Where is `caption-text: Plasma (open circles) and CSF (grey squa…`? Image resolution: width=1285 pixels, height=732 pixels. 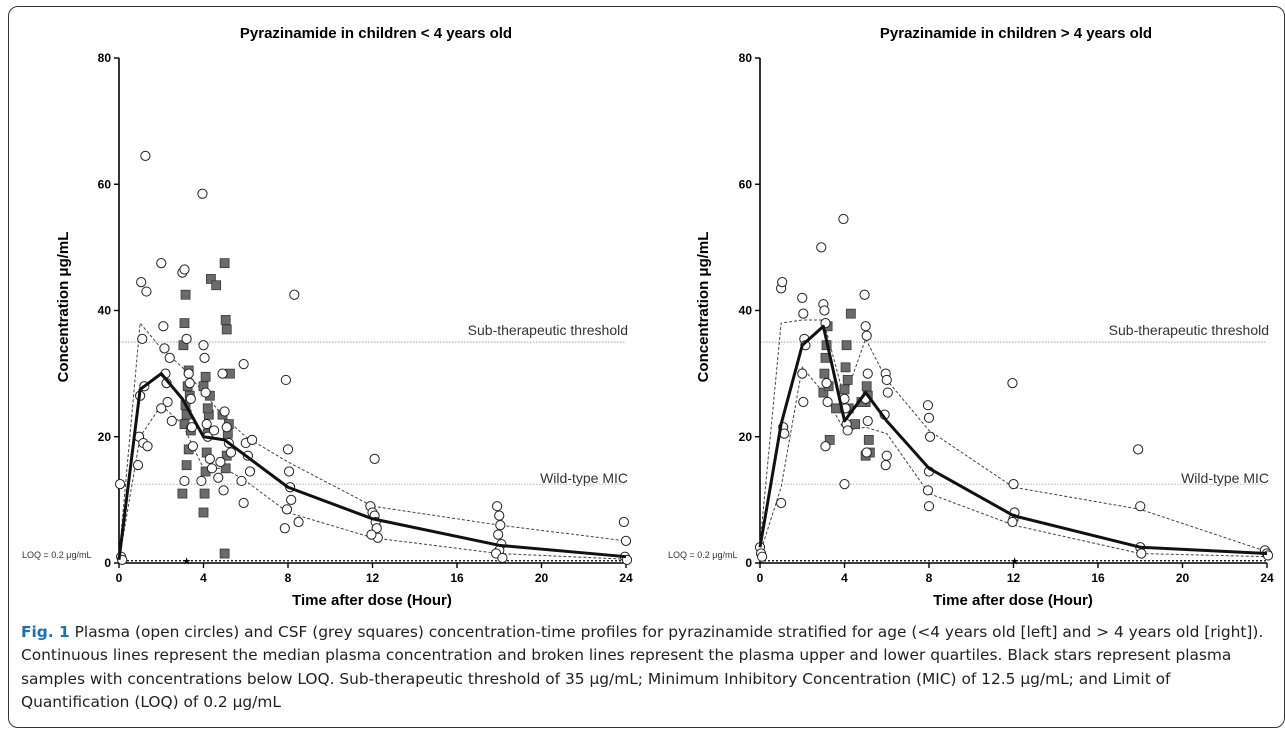
caption-text: Plasma (open circles) and CSF (grey squa… is located at coordinates (642, 667).